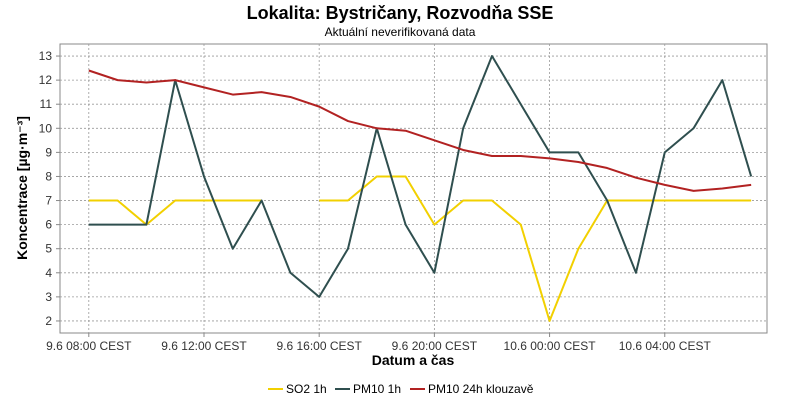 The width and height of the screenshot is (800, 400). Describe the element at coordinates (48, 249) in the screenshot. I see `y-tick-label: 5` at that location.